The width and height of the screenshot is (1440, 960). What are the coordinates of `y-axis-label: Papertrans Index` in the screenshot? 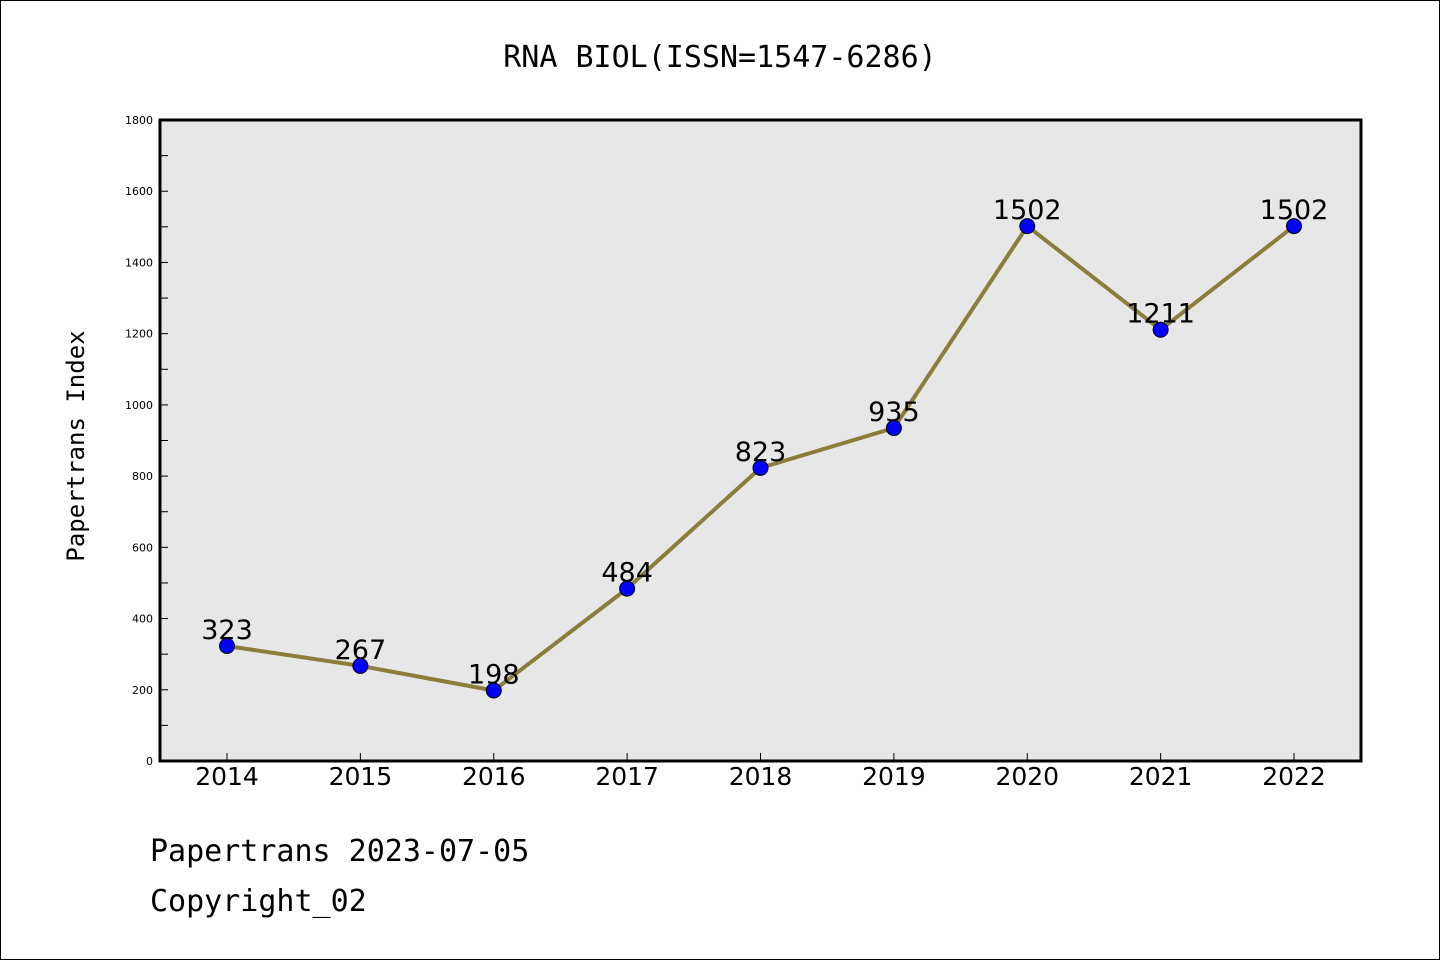 It's located at (76, 445).